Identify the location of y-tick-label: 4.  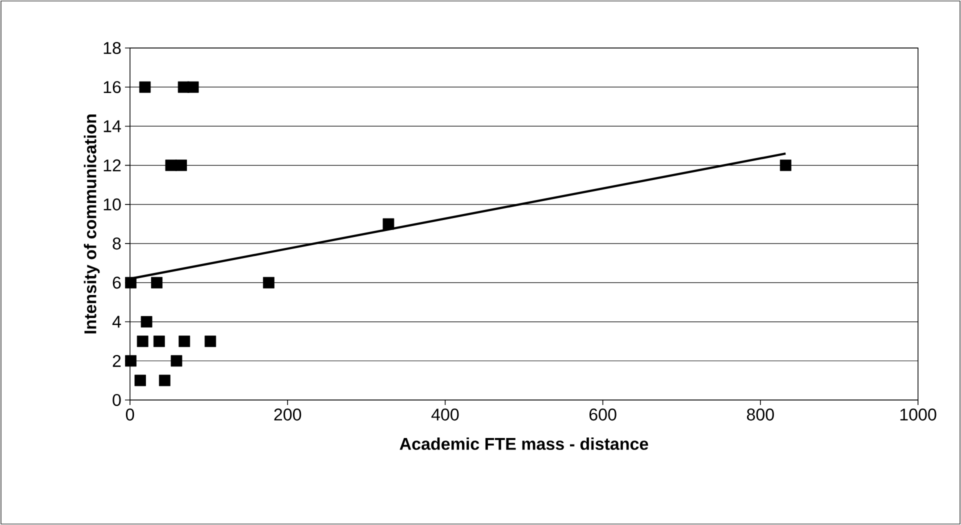
(116, 322).